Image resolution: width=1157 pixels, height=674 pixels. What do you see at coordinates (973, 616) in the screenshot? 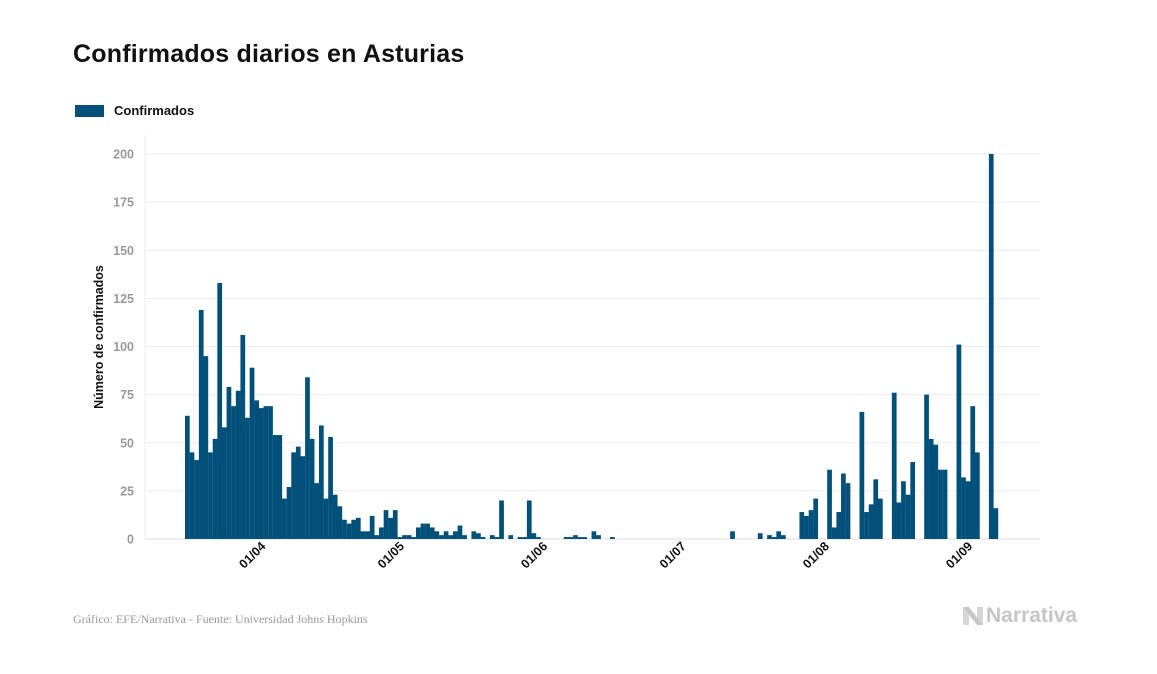
I see `narrativa-logo-icon` at bounding box center [973, 616].